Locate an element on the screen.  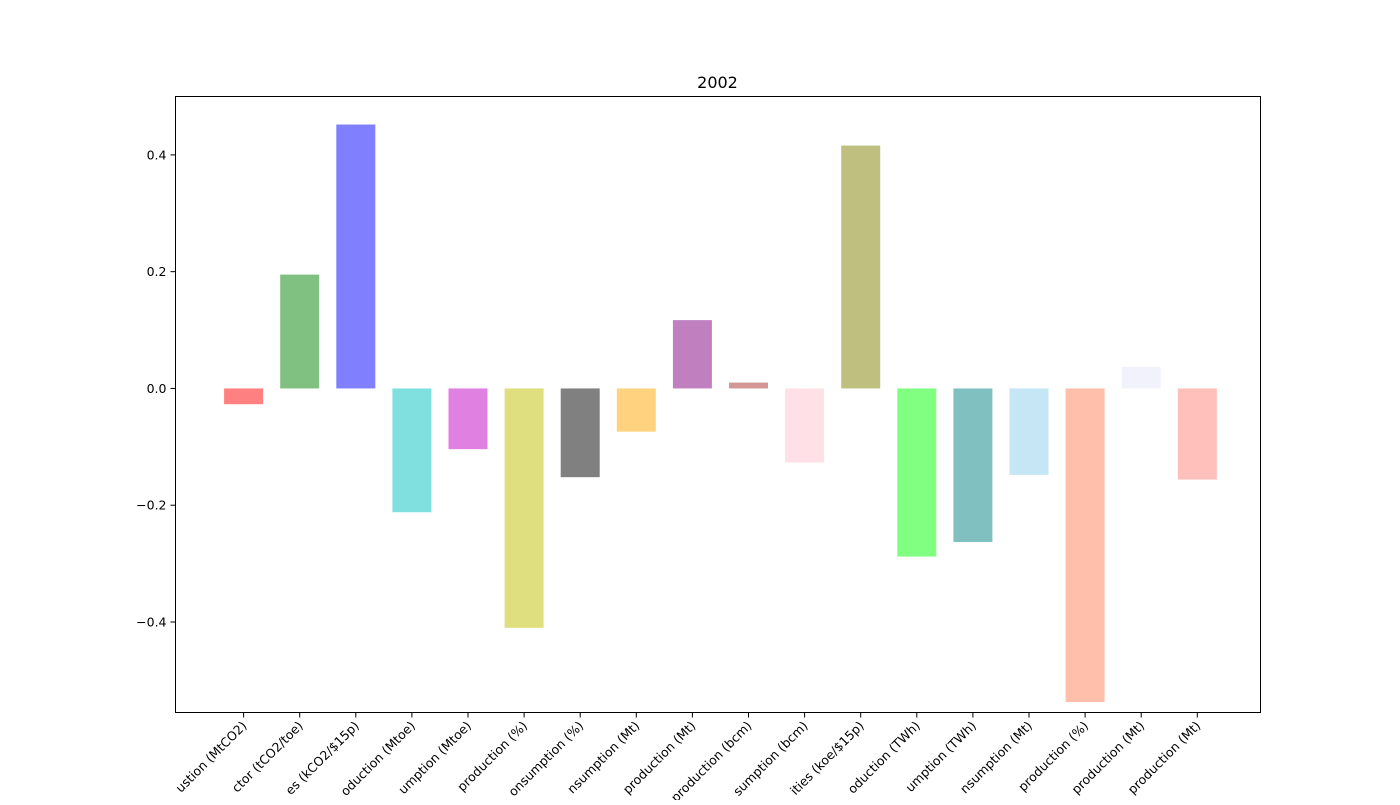
y-tick-label: 0.0 is located at coordinates (157, 388).